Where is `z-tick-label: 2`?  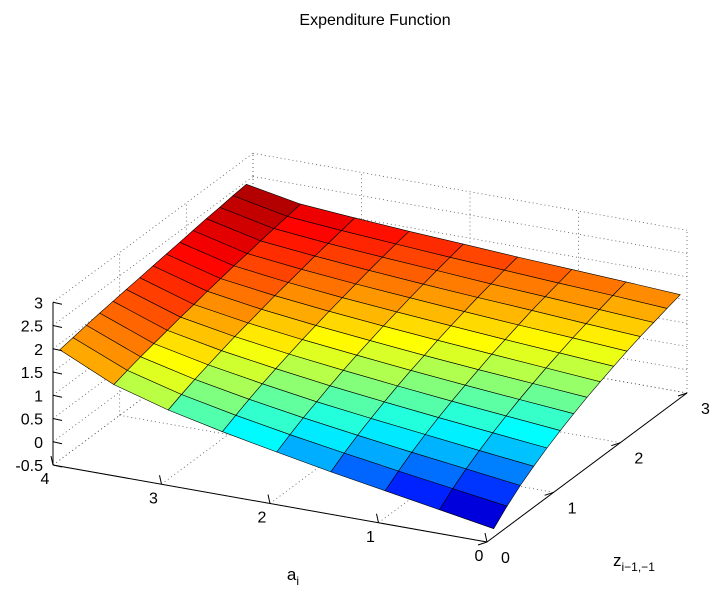
z-tick-label: 2 is located at coordinates (38, 350).